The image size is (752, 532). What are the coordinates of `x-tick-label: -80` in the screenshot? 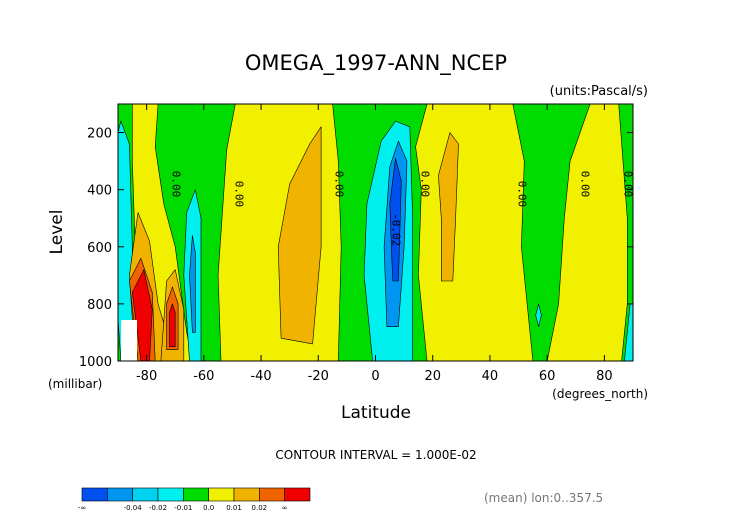 It's located at (146, 376).